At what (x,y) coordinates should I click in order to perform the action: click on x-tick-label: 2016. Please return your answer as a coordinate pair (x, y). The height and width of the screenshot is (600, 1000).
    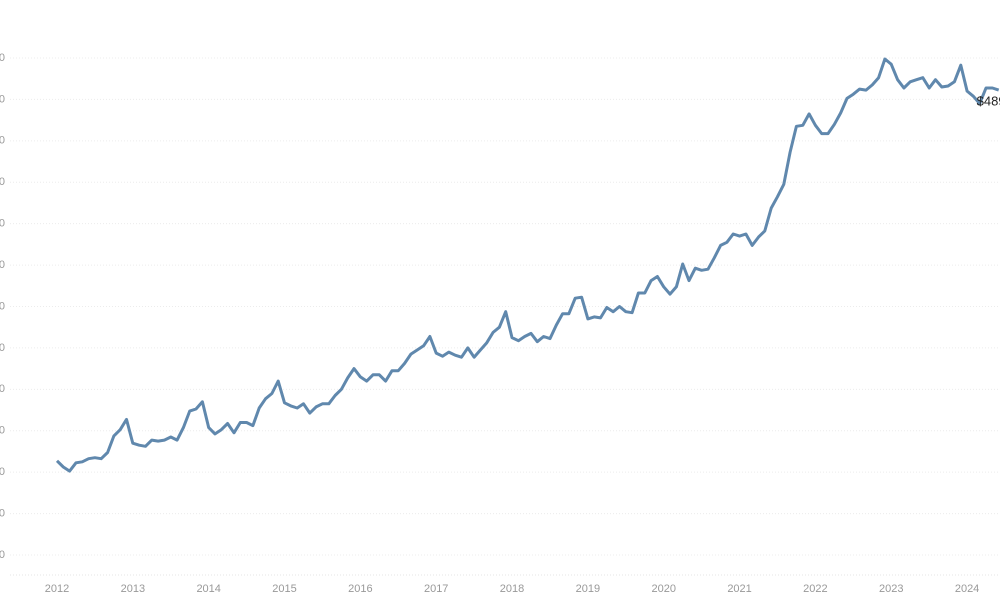
    Looking at the image, I should click on (360, 589).